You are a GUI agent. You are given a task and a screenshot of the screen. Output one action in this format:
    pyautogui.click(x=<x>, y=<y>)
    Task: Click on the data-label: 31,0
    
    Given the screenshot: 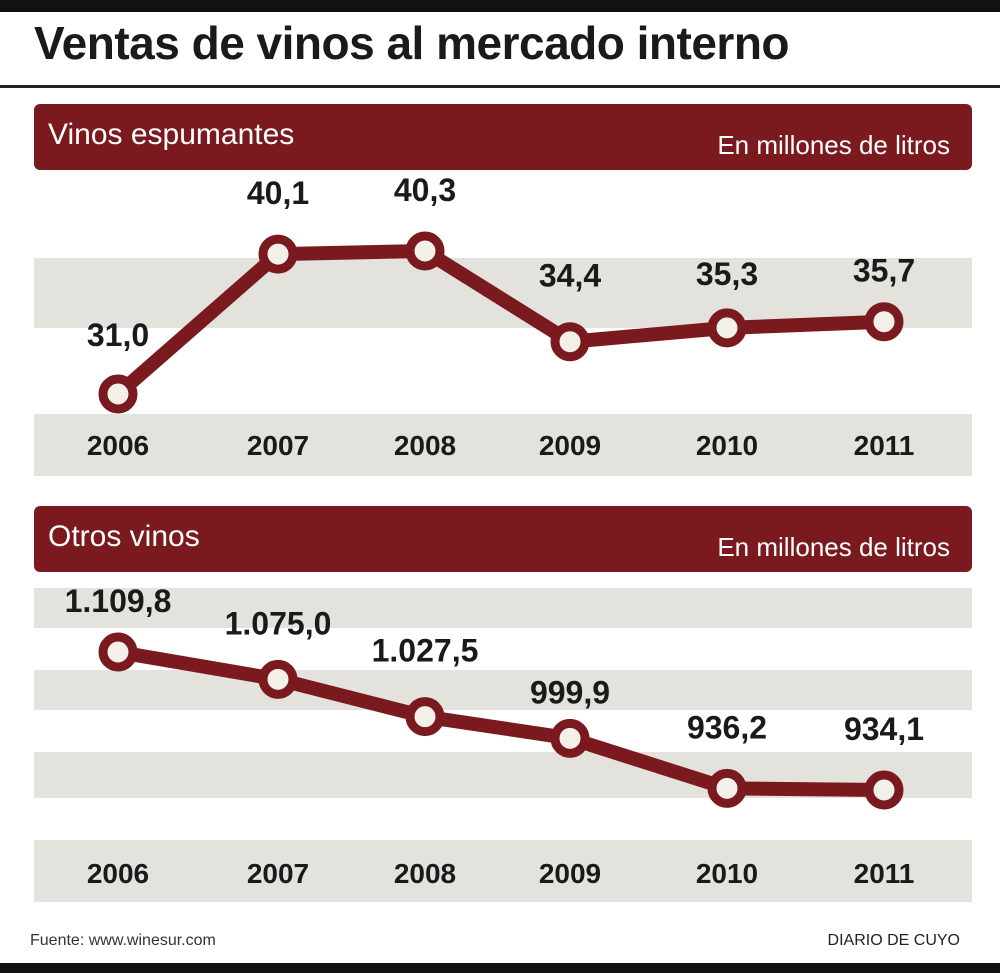 What is the action you would take?
    pyautogui.click(x=118, y=335)
    